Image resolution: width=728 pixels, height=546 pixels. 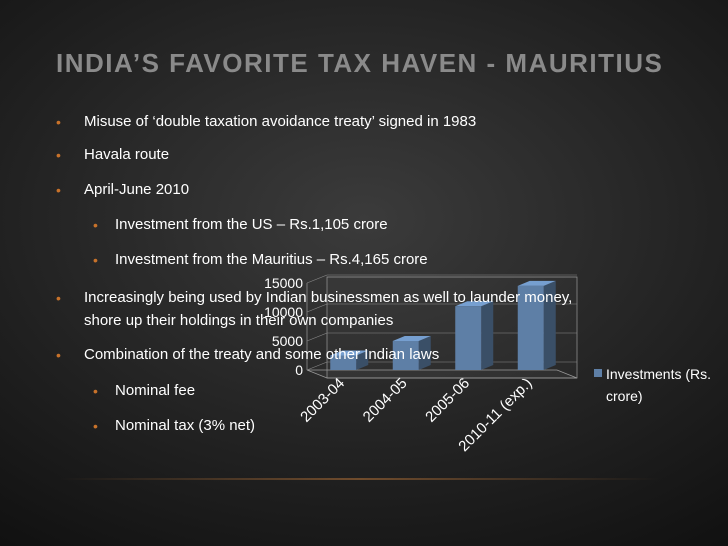 What do you see at coordinates (360, 479) in the screenshot?
I see `decorative-glow-line` at bounding box center [360, 479].